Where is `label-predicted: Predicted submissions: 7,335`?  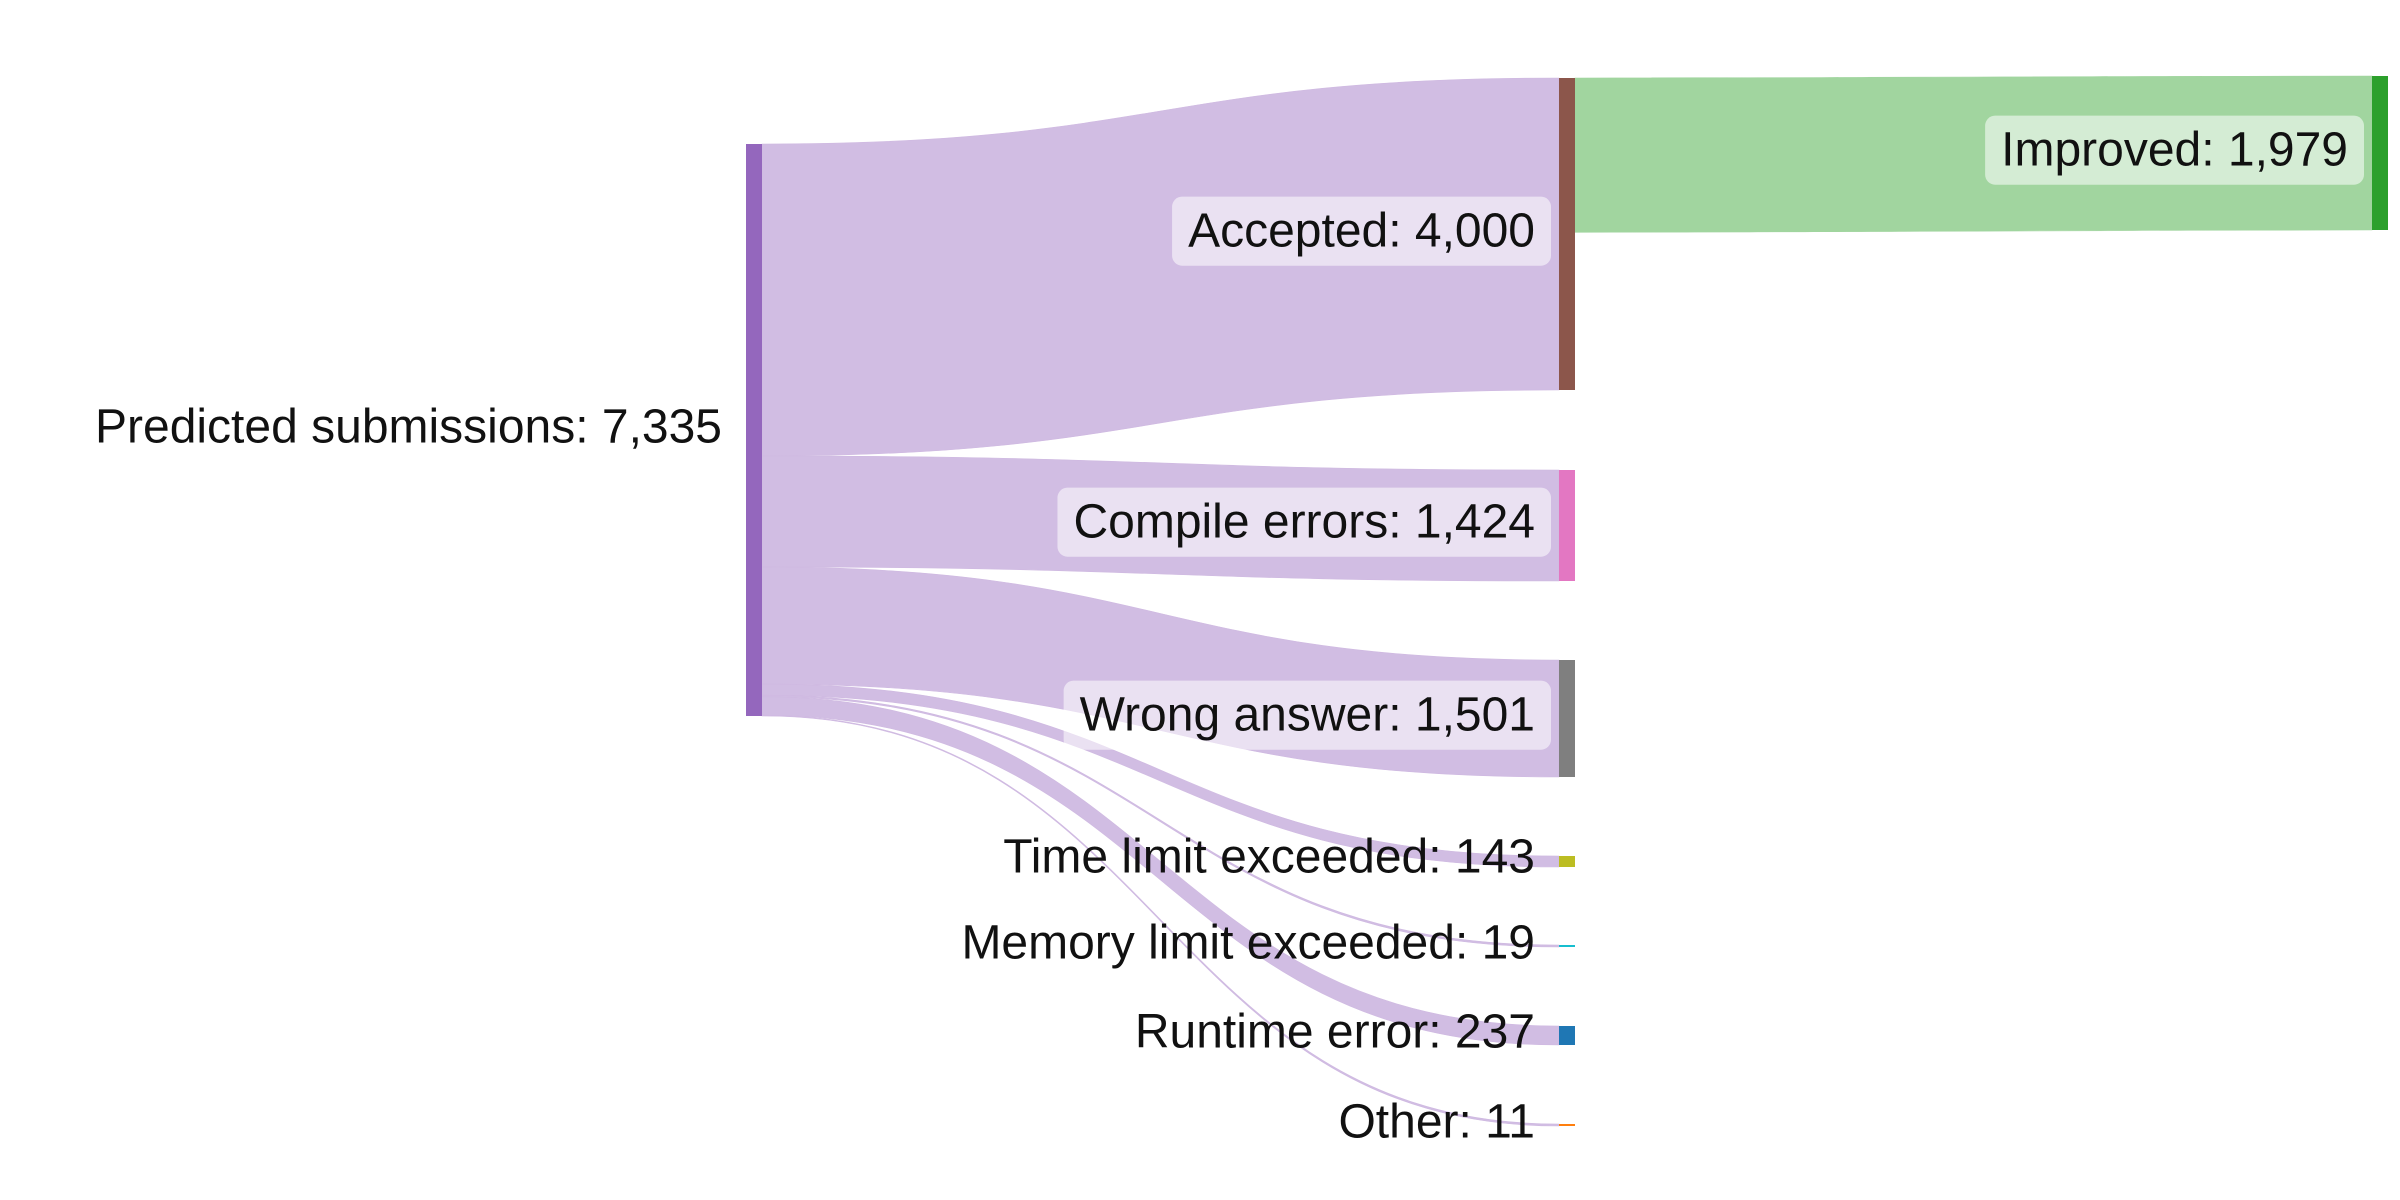 label-predicted: Predicted submissions: 7,335 is located at coordinates (408, 427).